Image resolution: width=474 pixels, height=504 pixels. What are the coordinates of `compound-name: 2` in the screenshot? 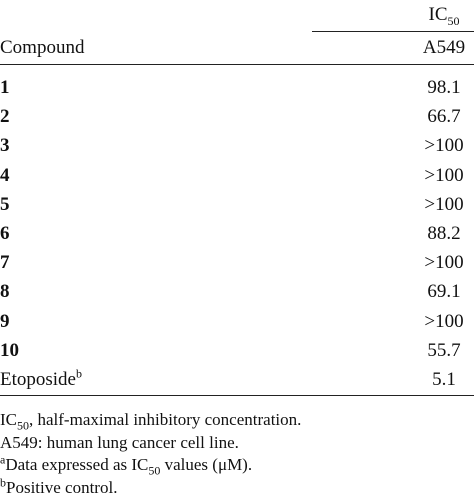 It's located at (5, 117).